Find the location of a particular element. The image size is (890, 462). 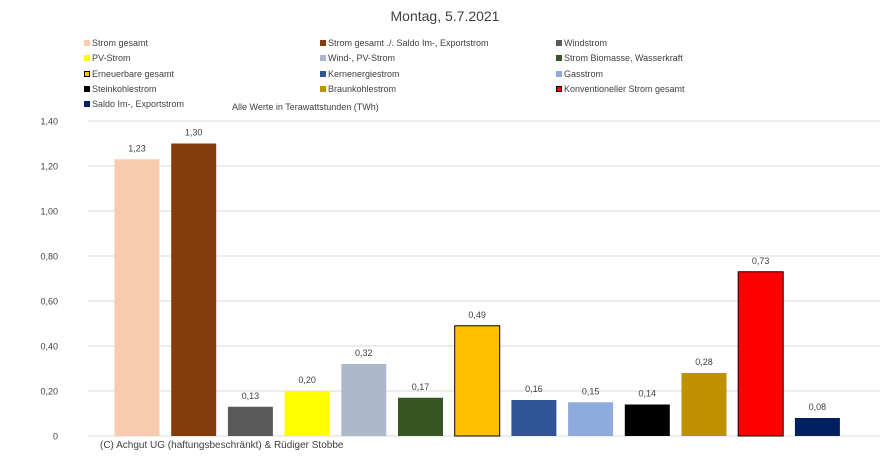

legend-item: Kernenergiestrom is located at coordinates (360, 74).